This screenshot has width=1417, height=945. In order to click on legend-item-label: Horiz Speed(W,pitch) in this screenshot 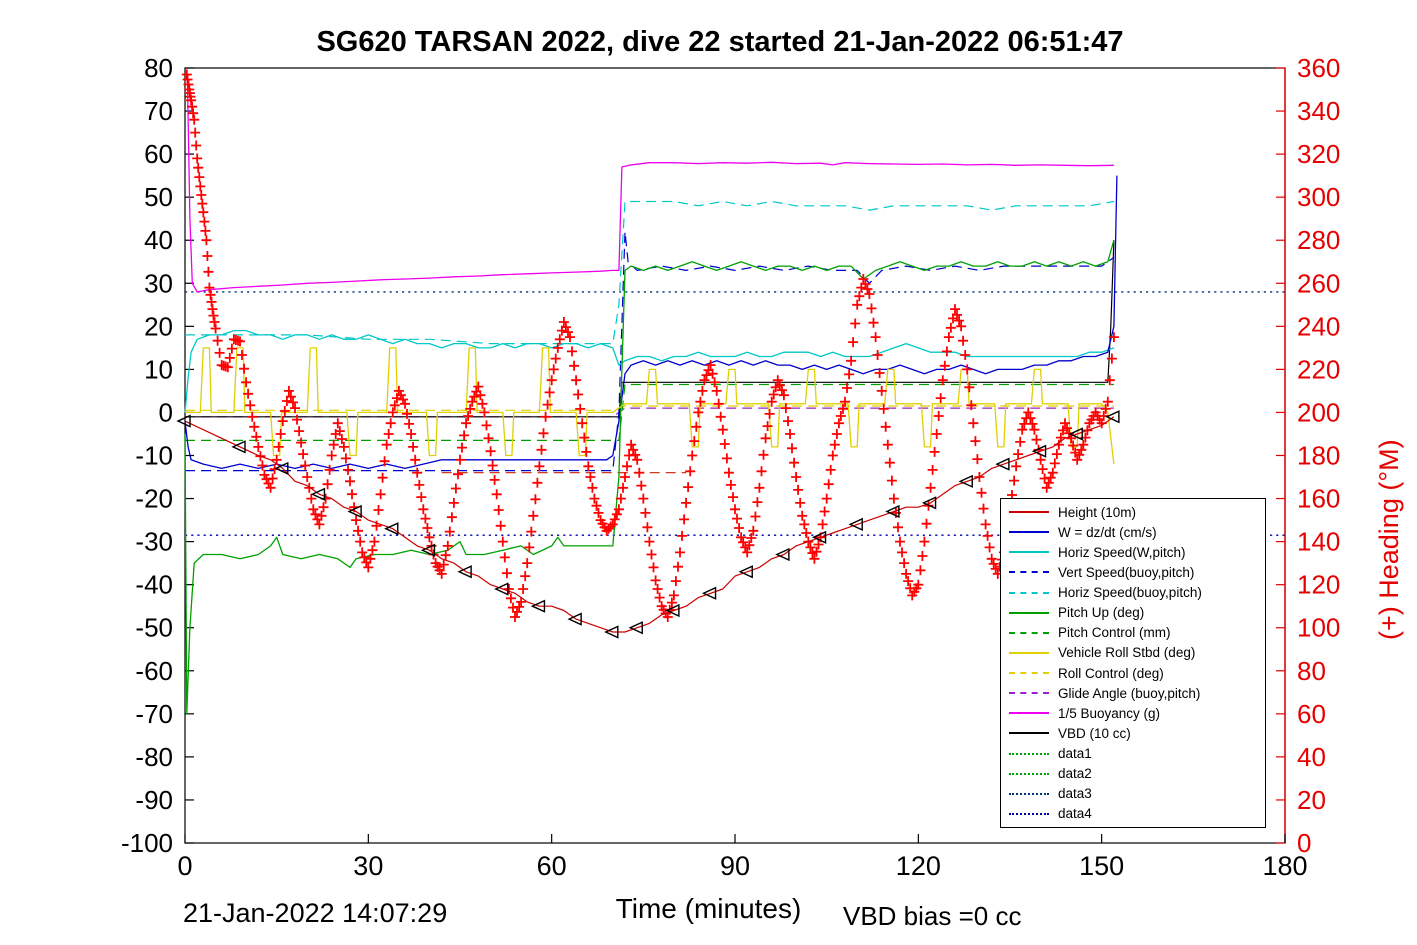, I will do `click(1122, 552)`.